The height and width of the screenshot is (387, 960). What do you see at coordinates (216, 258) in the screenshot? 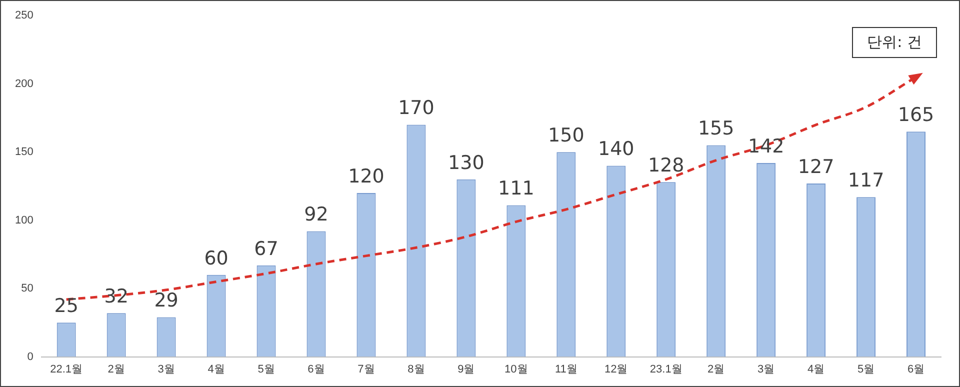
I see `data-label: 60` at bounding box center [216, 258].